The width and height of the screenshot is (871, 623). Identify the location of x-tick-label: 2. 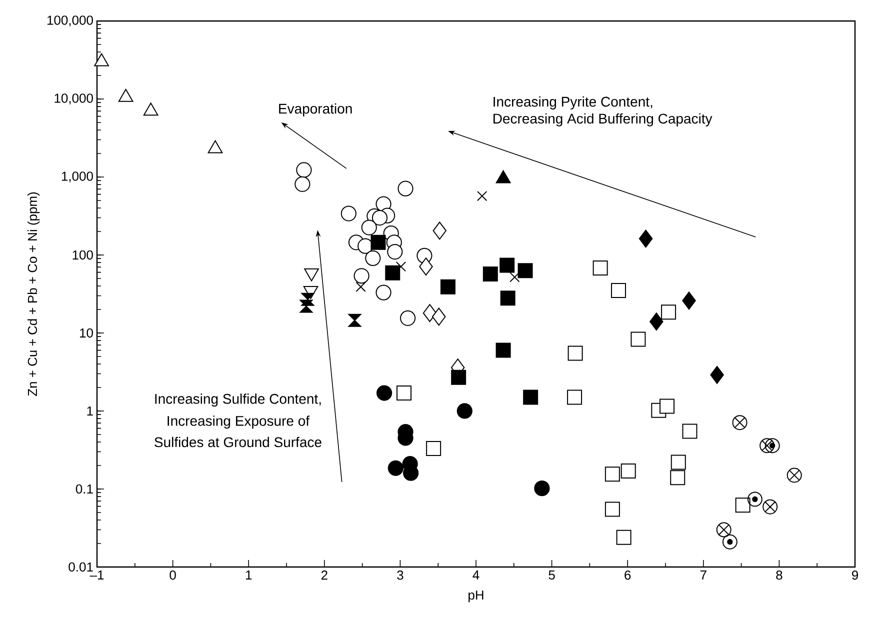
(324, 575).